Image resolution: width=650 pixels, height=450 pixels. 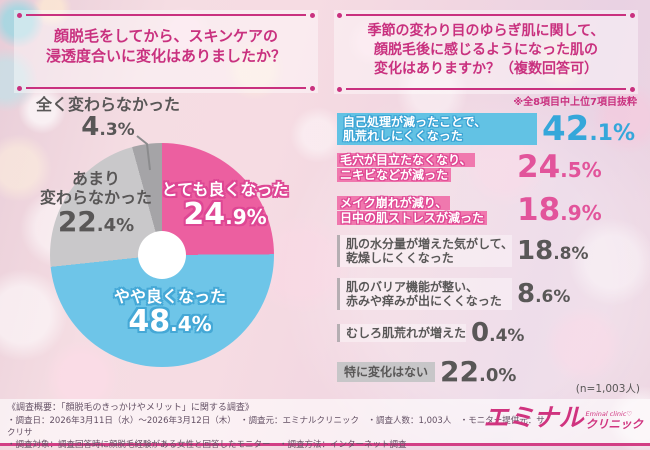 What do you see at coordinates (607, 389) in the screenshot?
I see `sample-size-label: (n=1,003人)` at bounding box center [607, 389].